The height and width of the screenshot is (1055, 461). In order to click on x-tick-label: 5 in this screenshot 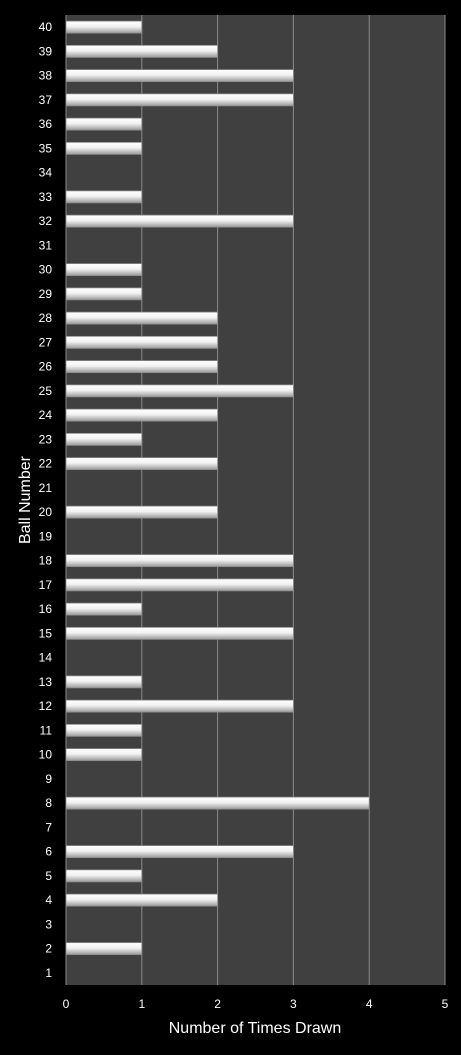, I will do `click(445, 1004)`.